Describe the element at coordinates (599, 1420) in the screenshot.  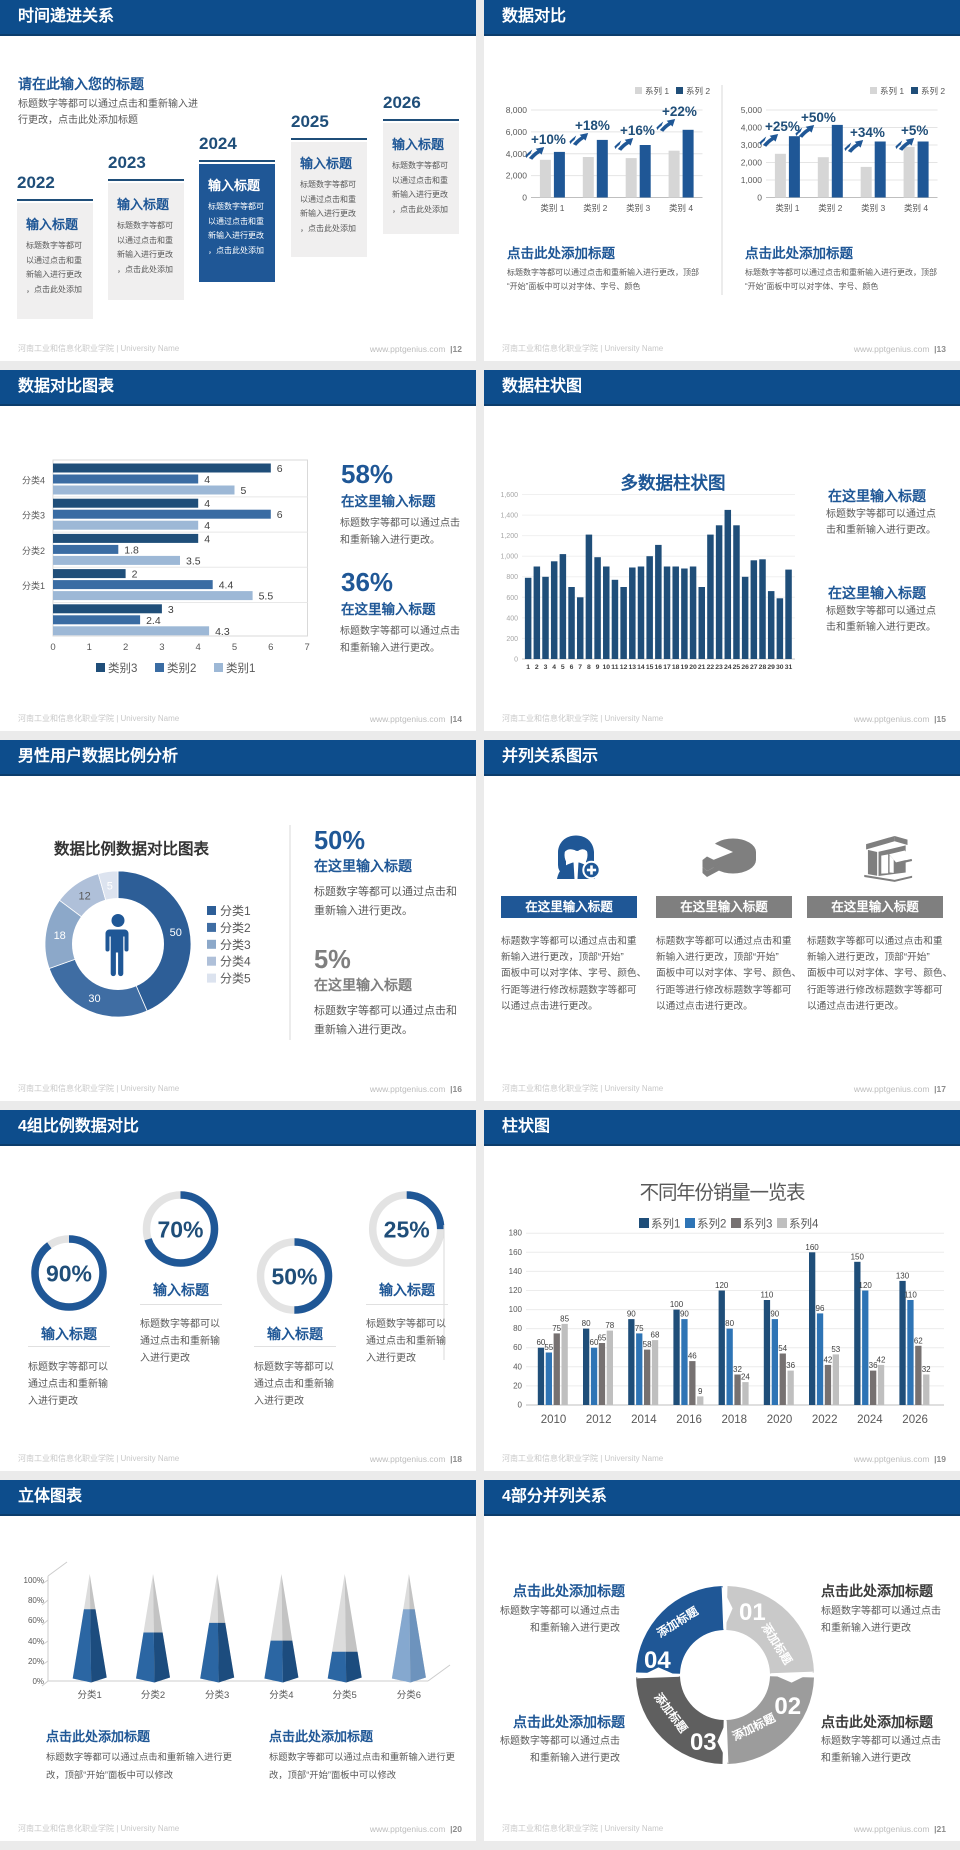
I see `svg-text: 2012` at that location.